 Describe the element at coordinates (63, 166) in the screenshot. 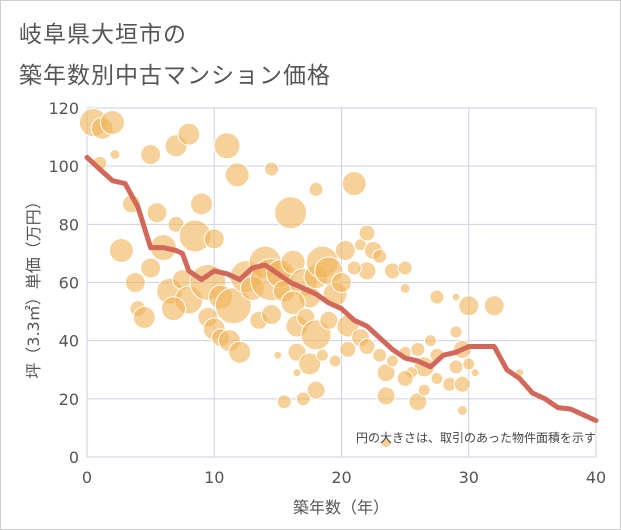

I see `y-tick-label: 100` at that location.